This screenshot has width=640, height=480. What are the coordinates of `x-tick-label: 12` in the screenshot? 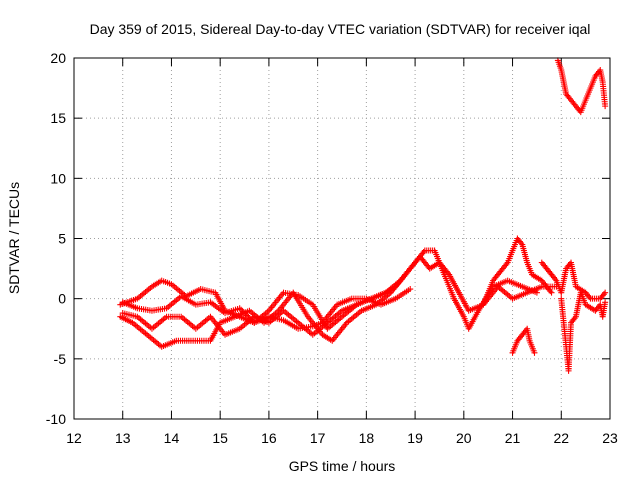 It's located at (74, 438).